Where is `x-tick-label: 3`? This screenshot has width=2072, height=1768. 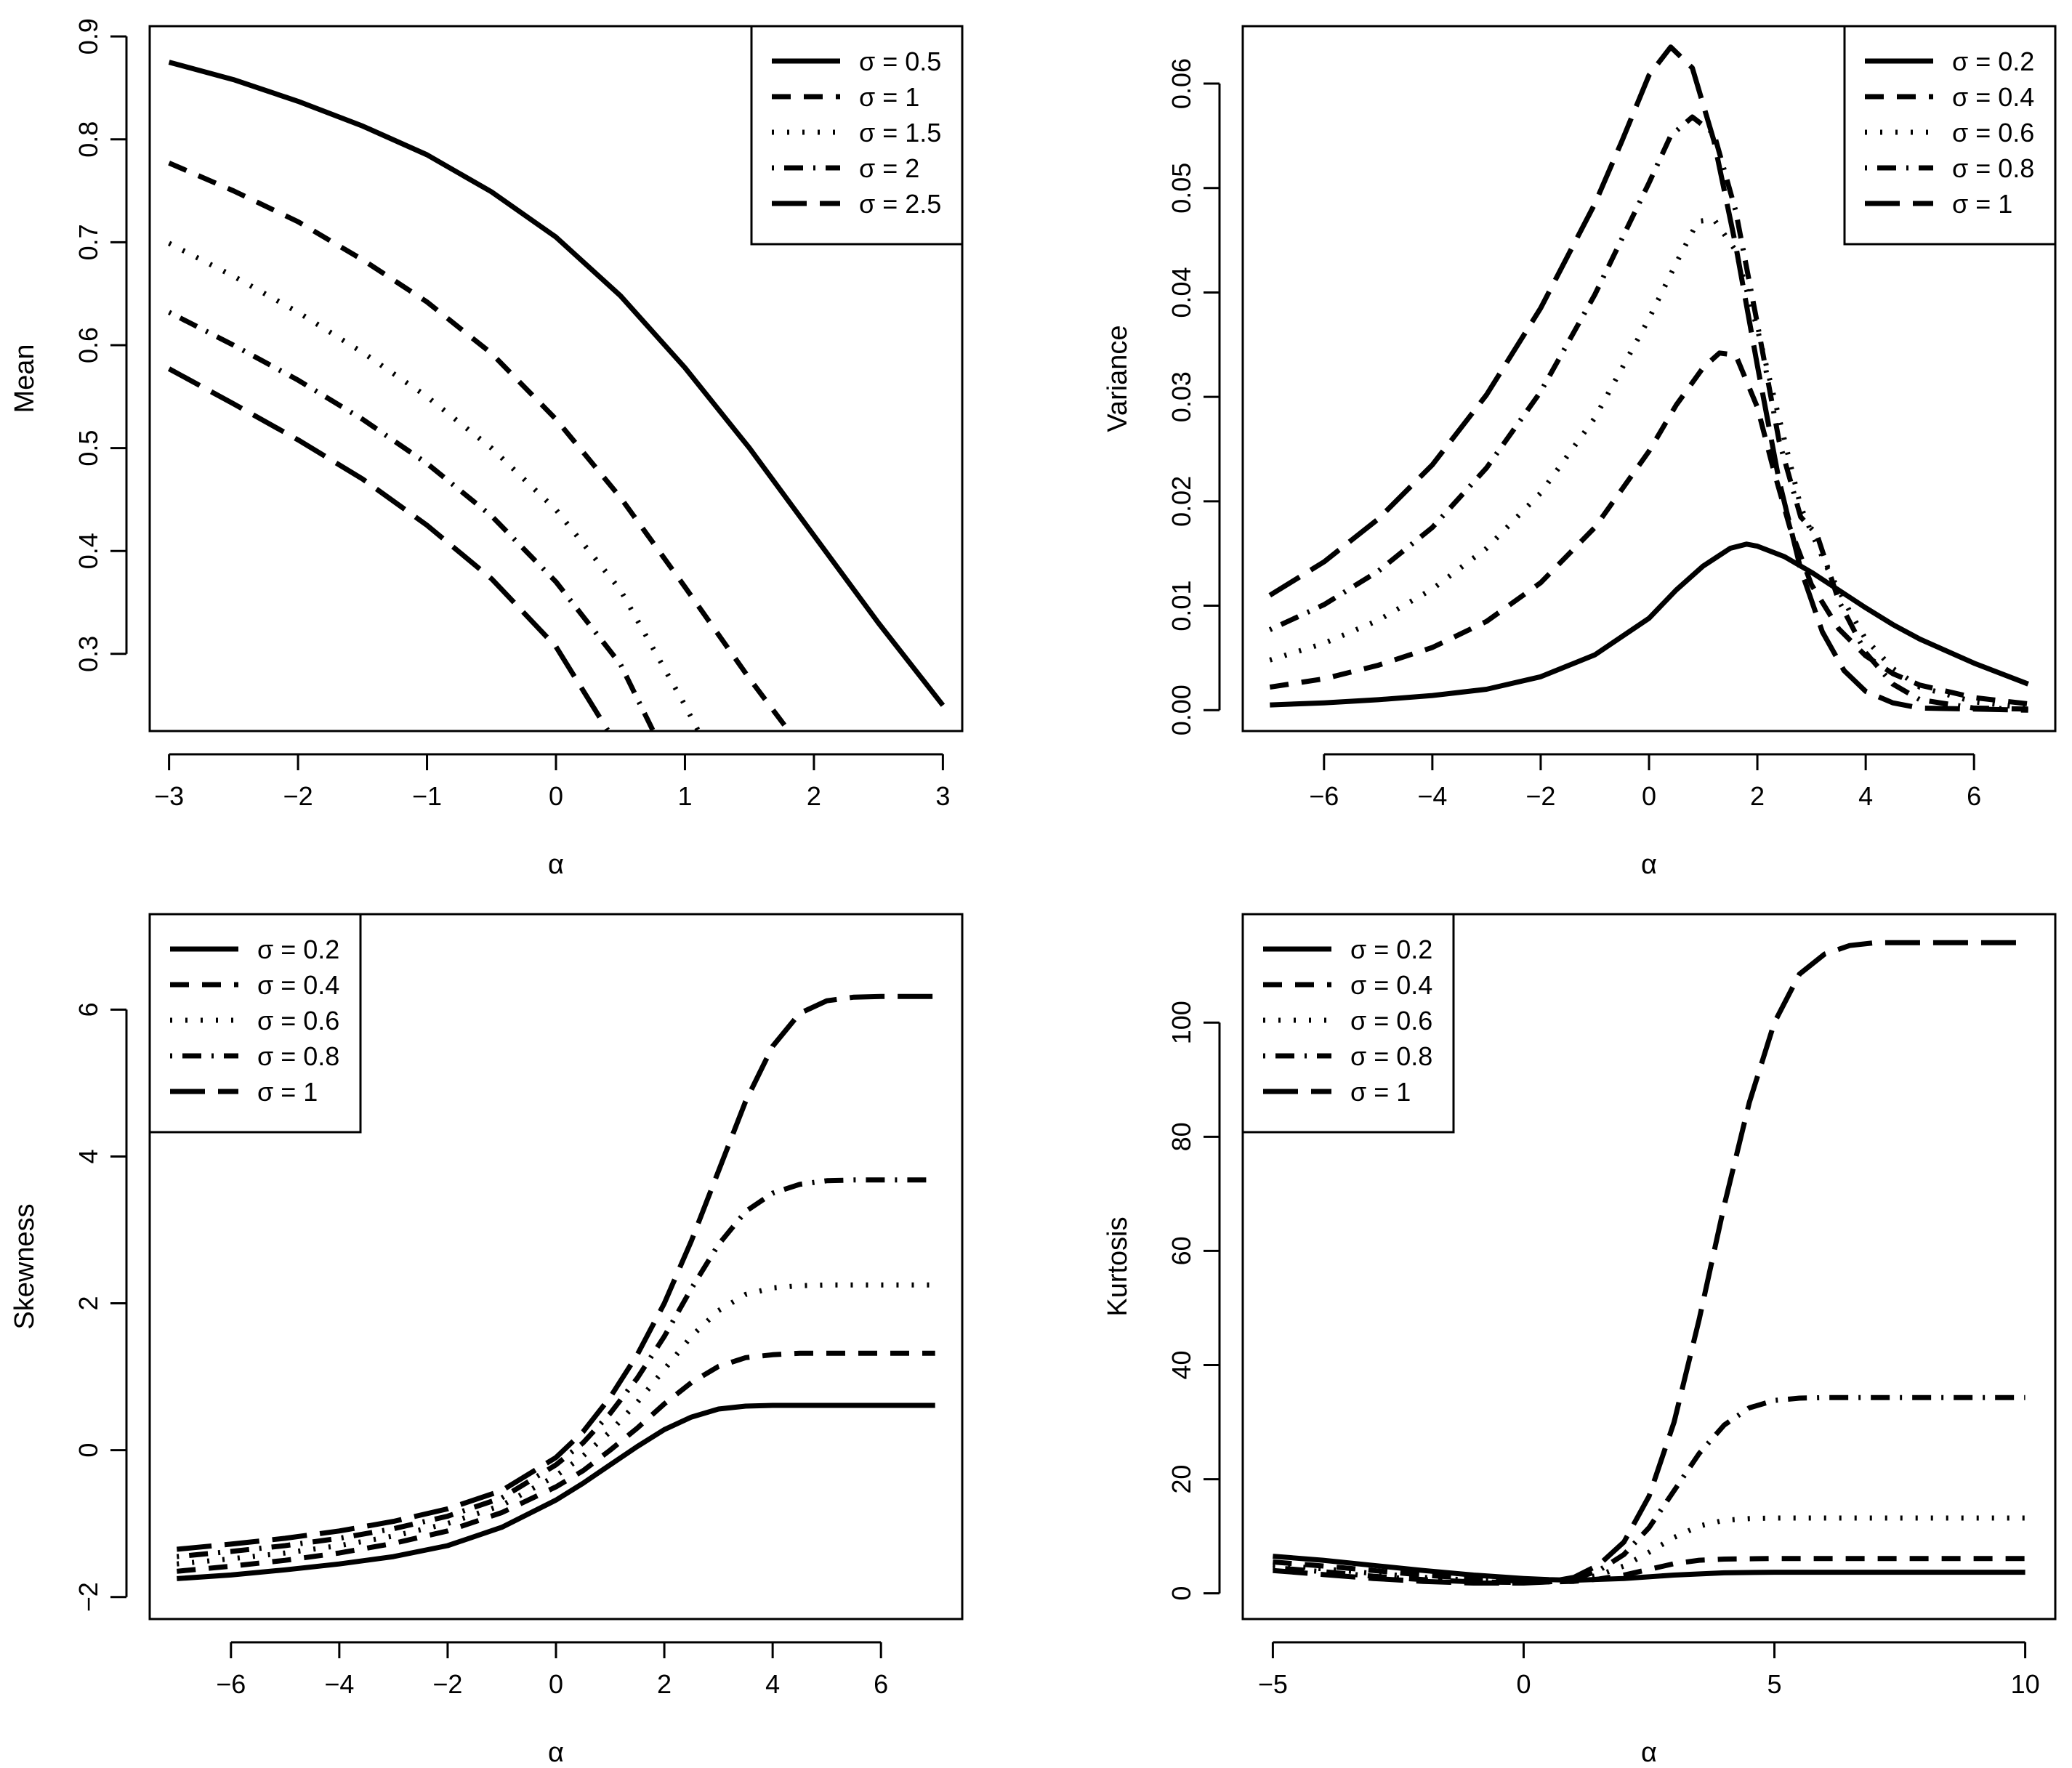
x-tick-label: 3 is located at coordinates (942, 796).